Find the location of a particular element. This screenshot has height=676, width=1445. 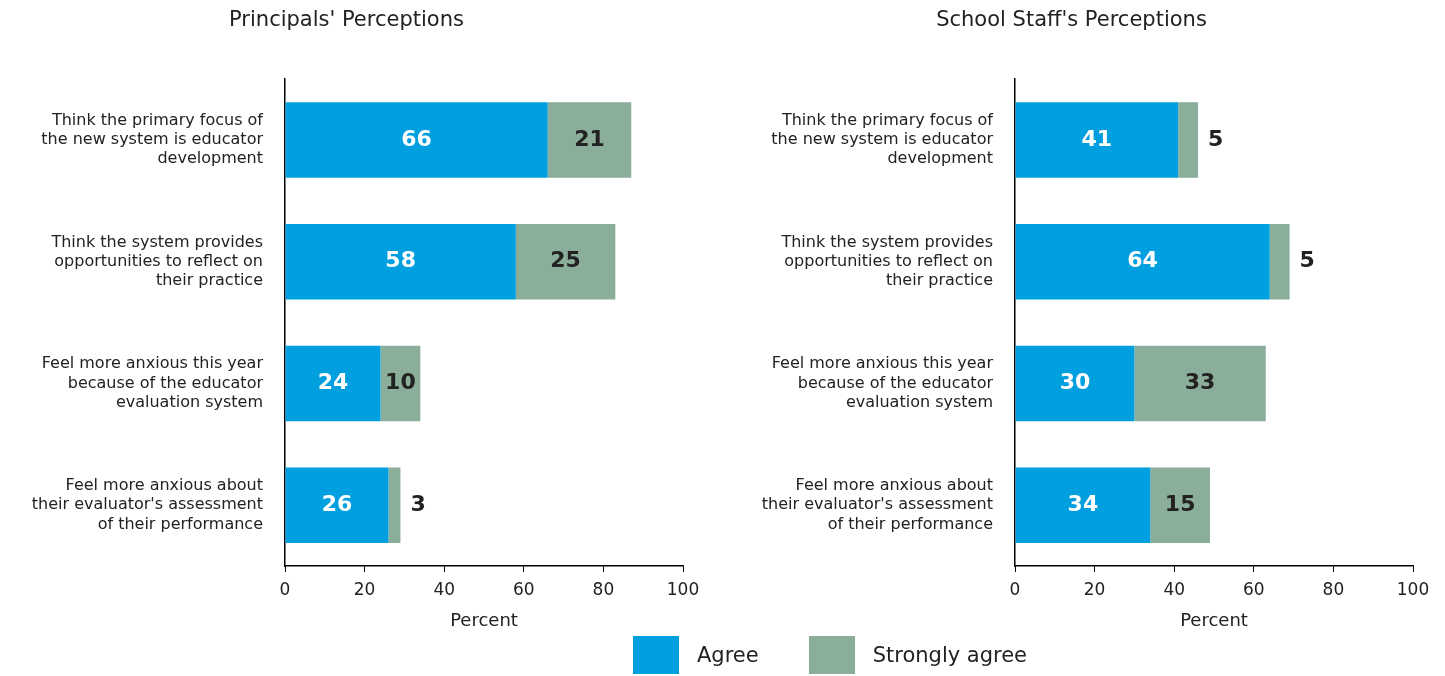

data-label: 41 is located at coordinates (1097, 138).